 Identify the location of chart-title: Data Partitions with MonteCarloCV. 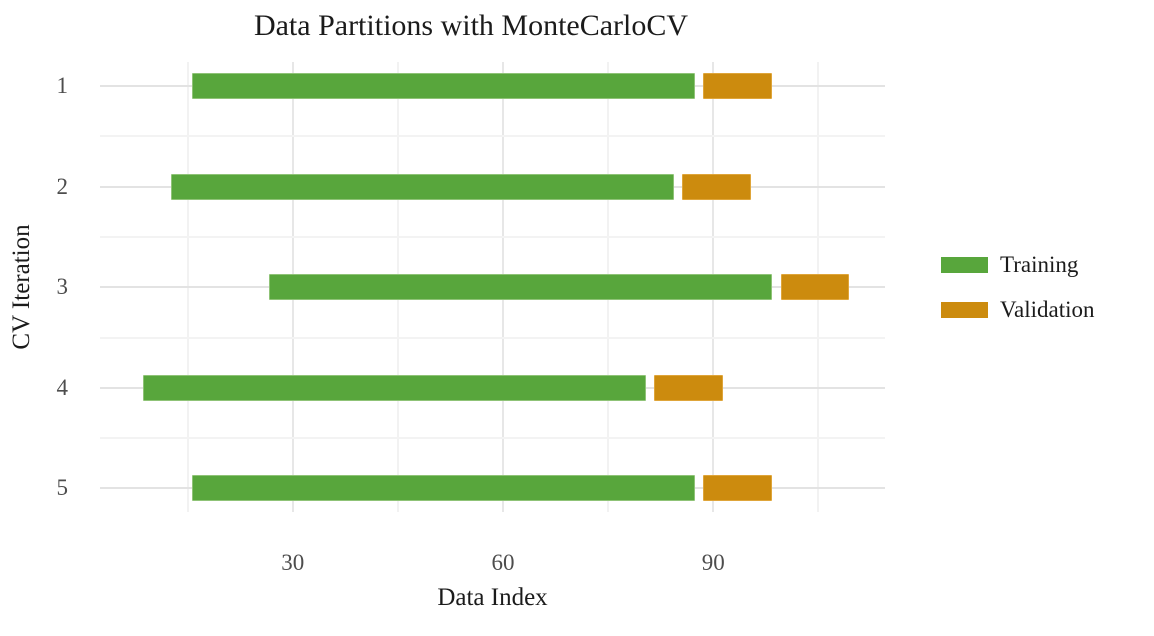
(471, 25).